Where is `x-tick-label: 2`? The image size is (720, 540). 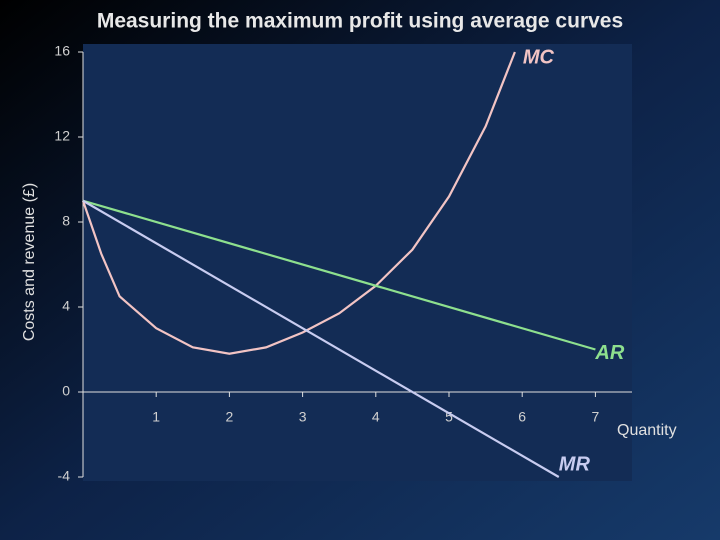
x-tick-label: 2 is located at coordinates (230, 417).